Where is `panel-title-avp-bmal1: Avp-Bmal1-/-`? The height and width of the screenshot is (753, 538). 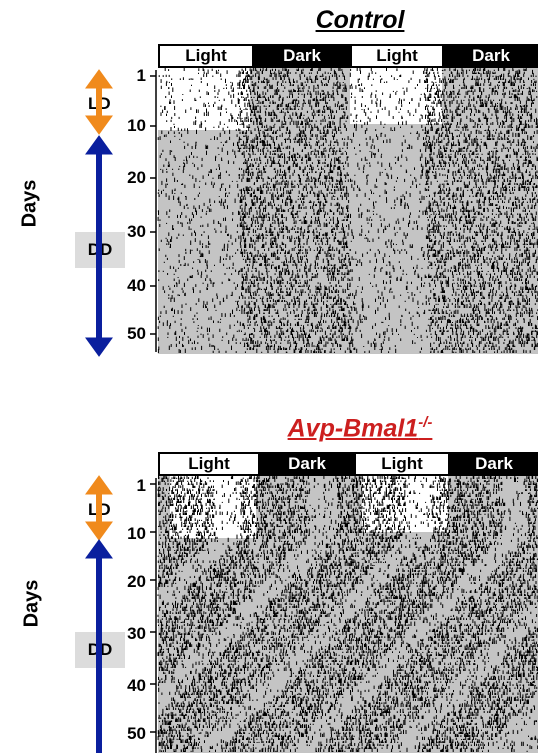 panel-title-avp-bmal1: Avp-Bmal1-/- is located at coordinates (360, 428).